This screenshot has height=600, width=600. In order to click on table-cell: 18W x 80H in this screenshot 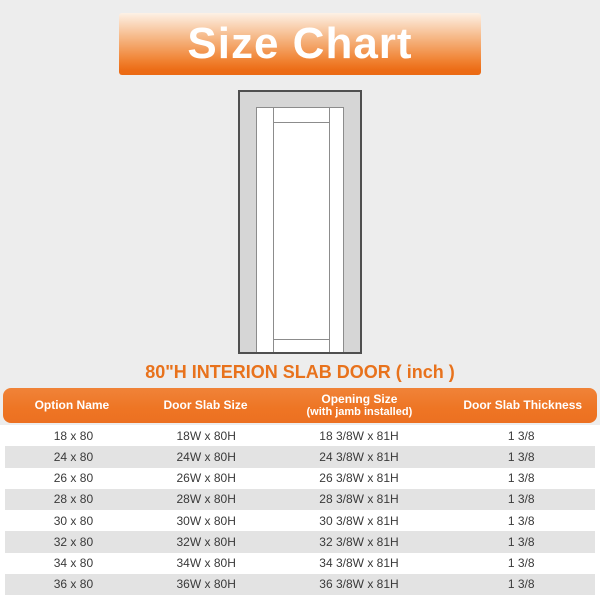, I will do `click(206, 435)`.